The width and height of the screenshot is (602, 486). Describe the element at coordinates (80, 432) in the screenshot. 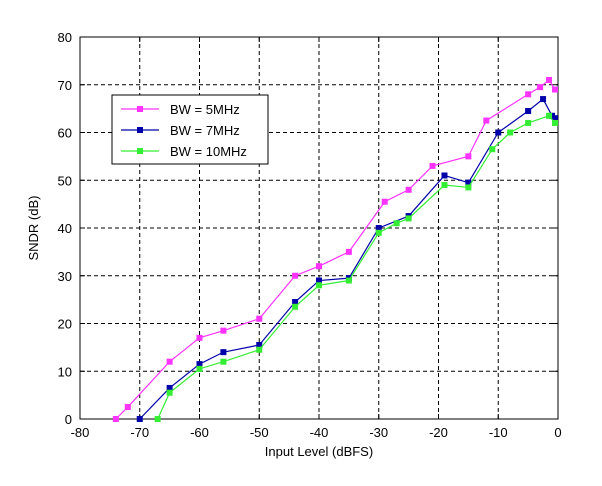

I see `x-tick-label: -80` at that location.